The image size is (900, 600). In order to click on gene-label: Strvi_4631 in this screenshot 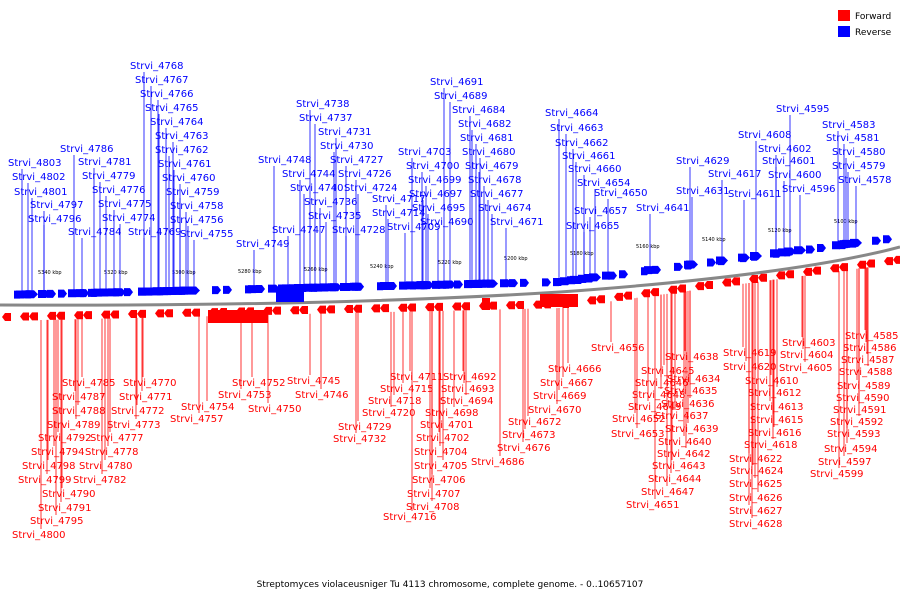, I will do `click(703, 191)`.